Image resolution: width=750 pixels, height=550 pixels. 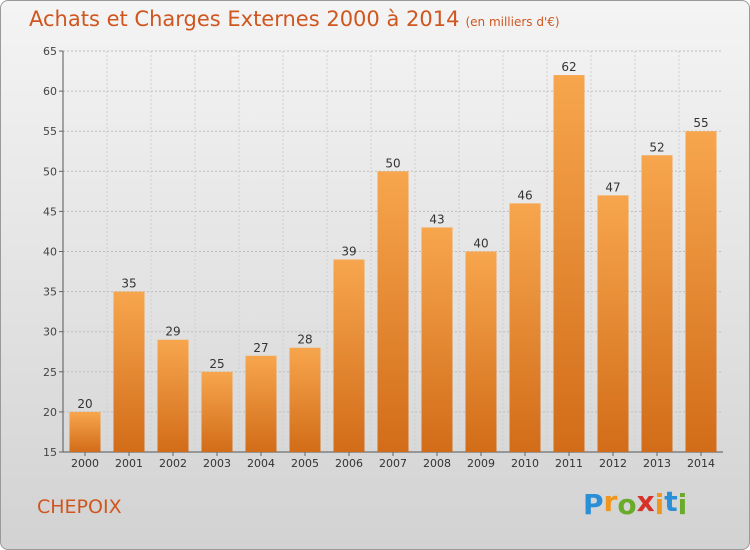 I want to click on logo-letter: o, so click(x=627, y=504).